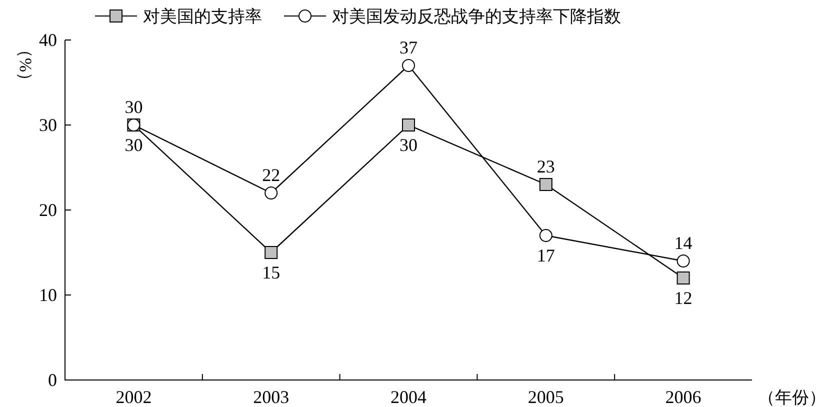 This screenshot has width=830, height=407. Describe the element at coordinates (202, 16) in the screenshot. I see `legend-label: 对美国的支持率` at that location.